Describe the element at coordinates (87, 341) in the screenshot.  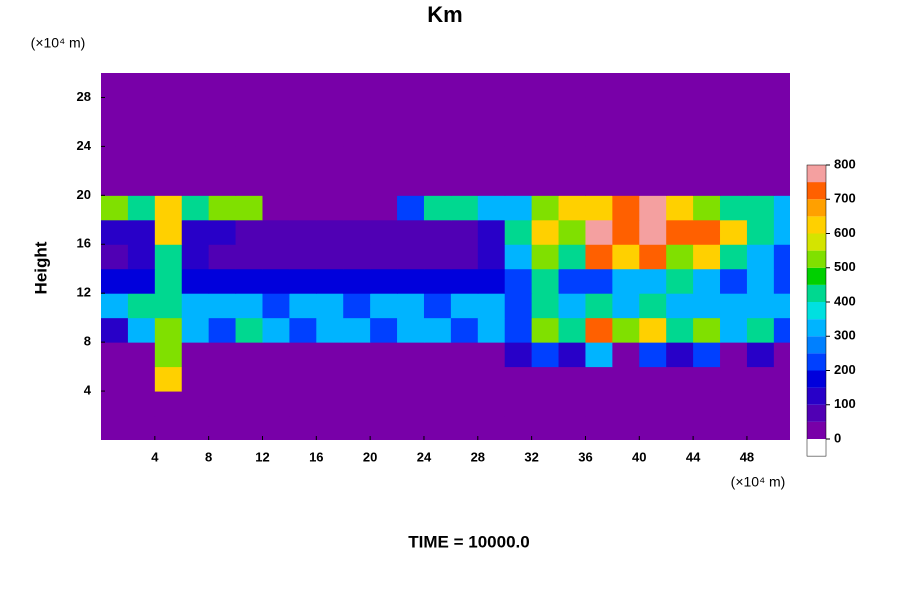
I see `y-tick-label: 8` at that location.